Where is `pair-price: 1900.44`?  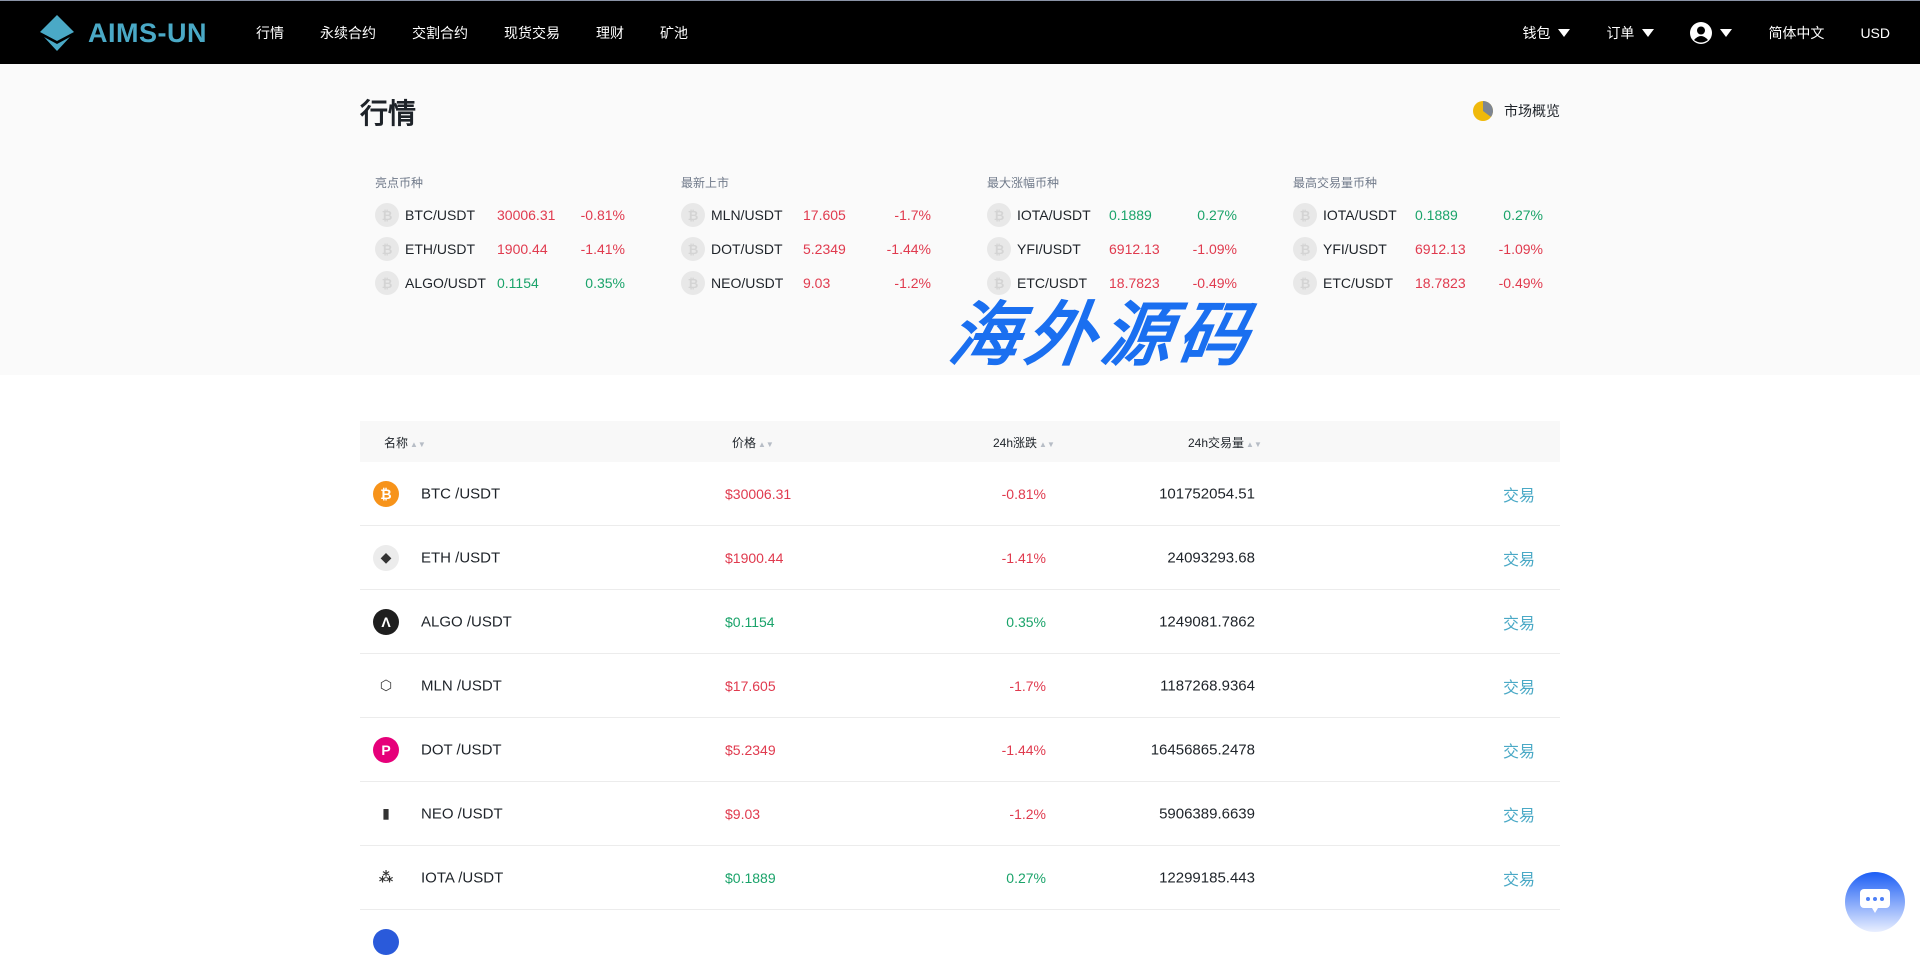
pair-price: 1900.44 is located at coordinates (522, 249).